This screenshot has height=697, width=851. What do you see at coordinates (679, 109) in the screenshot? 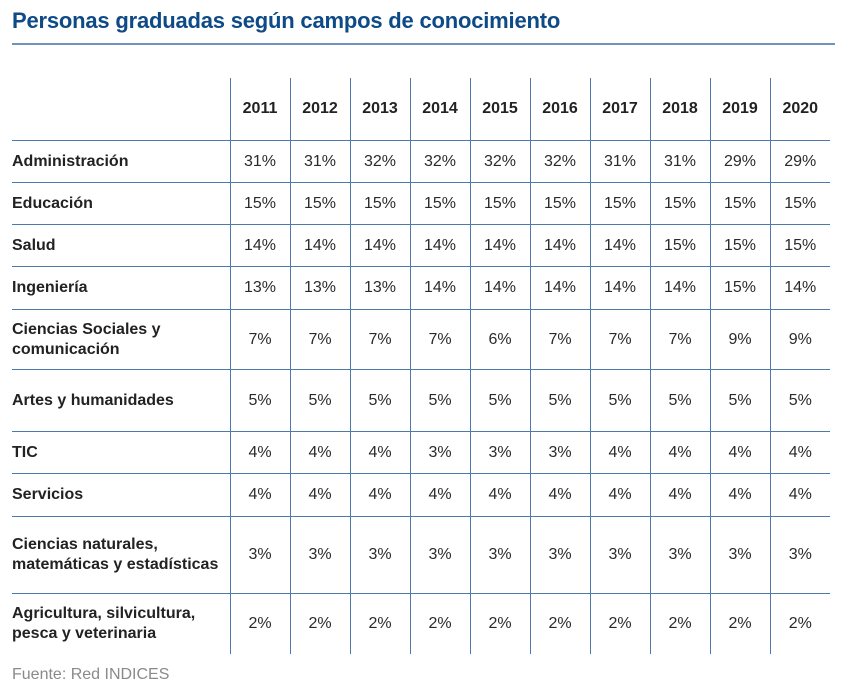
I see `year-header: 2018` at bounding box center [679, 109].